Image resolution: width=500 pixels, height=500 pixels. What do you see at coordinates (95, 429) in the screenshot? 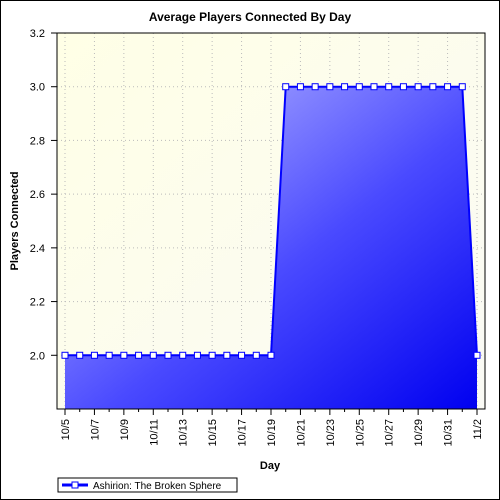
I see `x-tick-label: 10/7` at bounding box center [95, 429].